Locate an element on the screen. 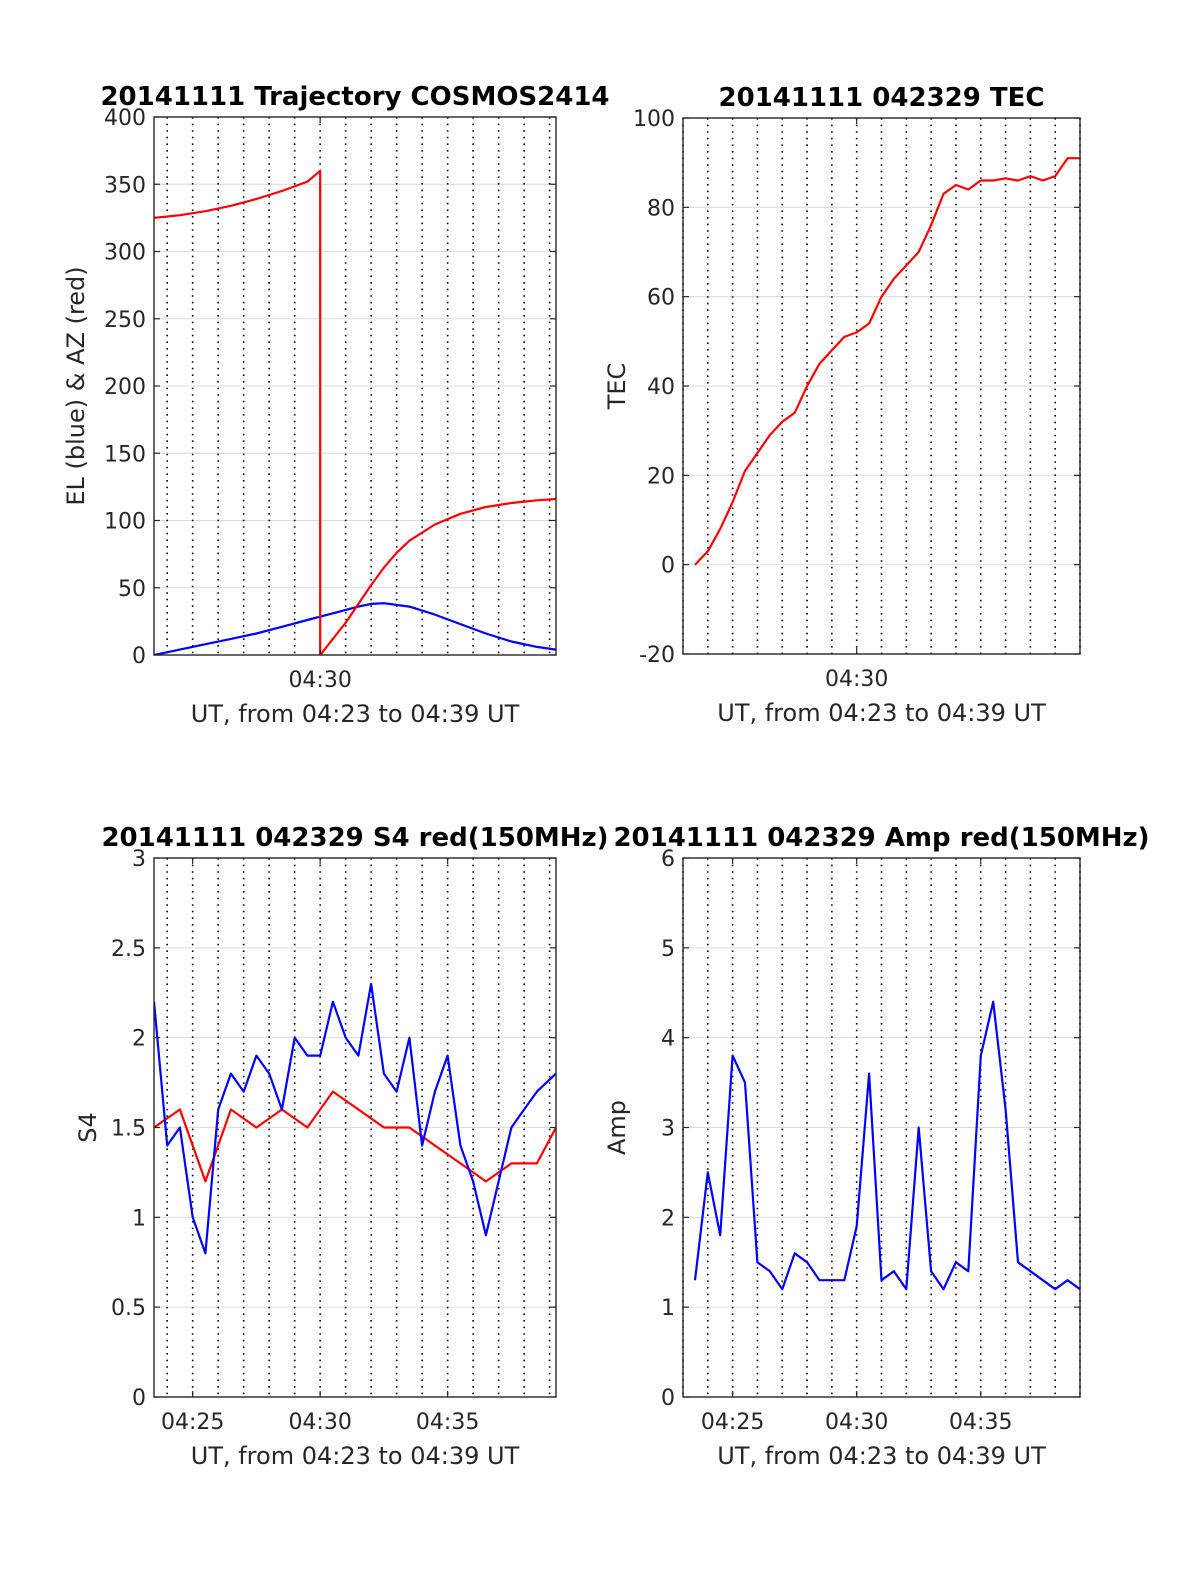 This screenshot has width=1200, height=1575. y-tick-label: 50 is located at coordinates (132, 589).